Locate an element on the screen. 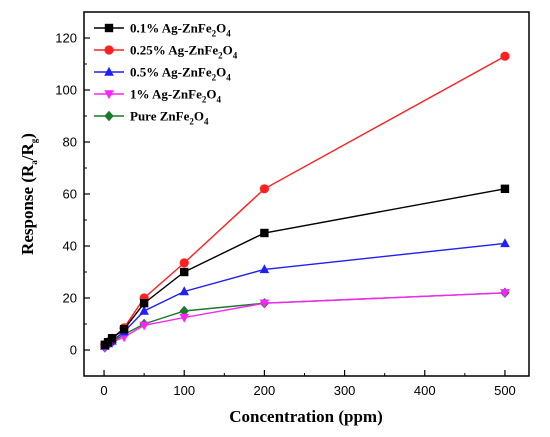 This screenshot has height=437, width=550. legend-label-3-mid: O is located at coordinates (211, 94).